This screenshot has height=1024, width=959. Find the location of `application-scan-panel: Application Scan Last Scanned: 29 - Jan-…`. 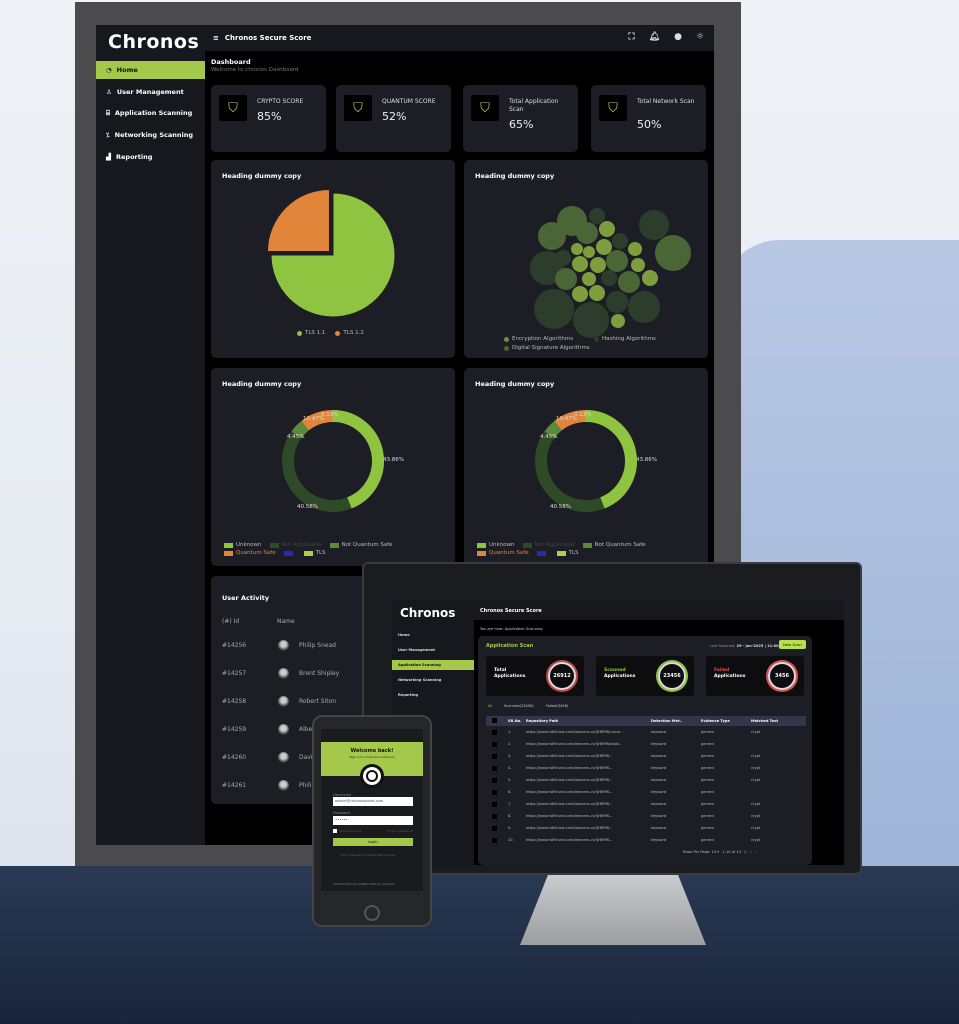

application-scan-panel: Application Scan Last Scanned: 29 - Jan-… is located at coordinates (645, 750).